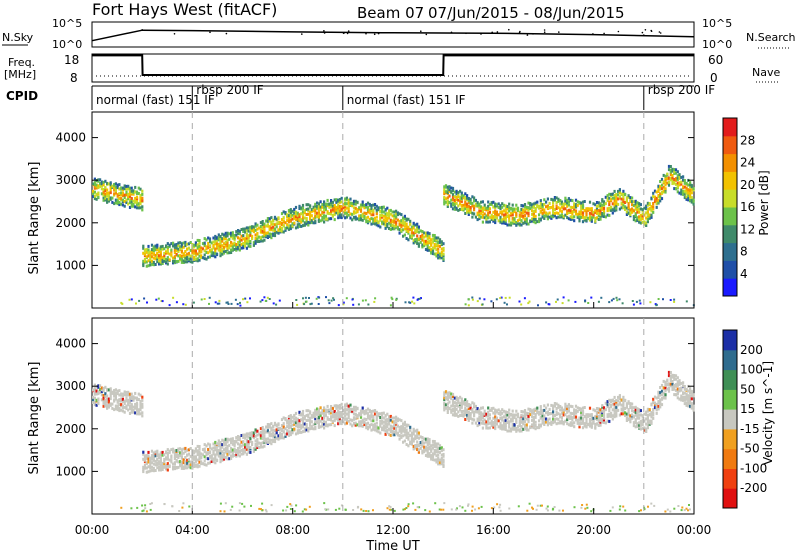  I want to click on cpid-label: CPID, so click(22, 96).